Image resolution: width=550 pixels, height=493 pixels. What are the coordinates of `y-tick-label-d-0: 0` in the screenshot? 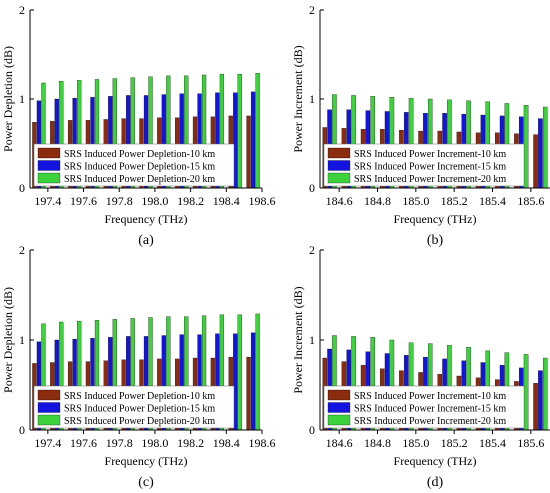 It's located at (312, 430).